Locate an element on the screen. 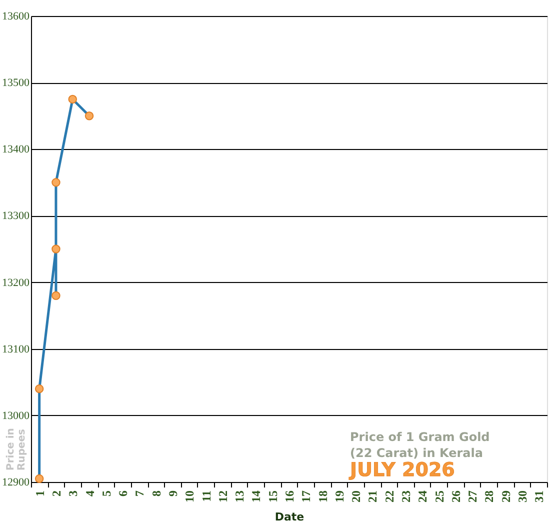  x-tick-label: 3 is located at coordinates (73, 493).